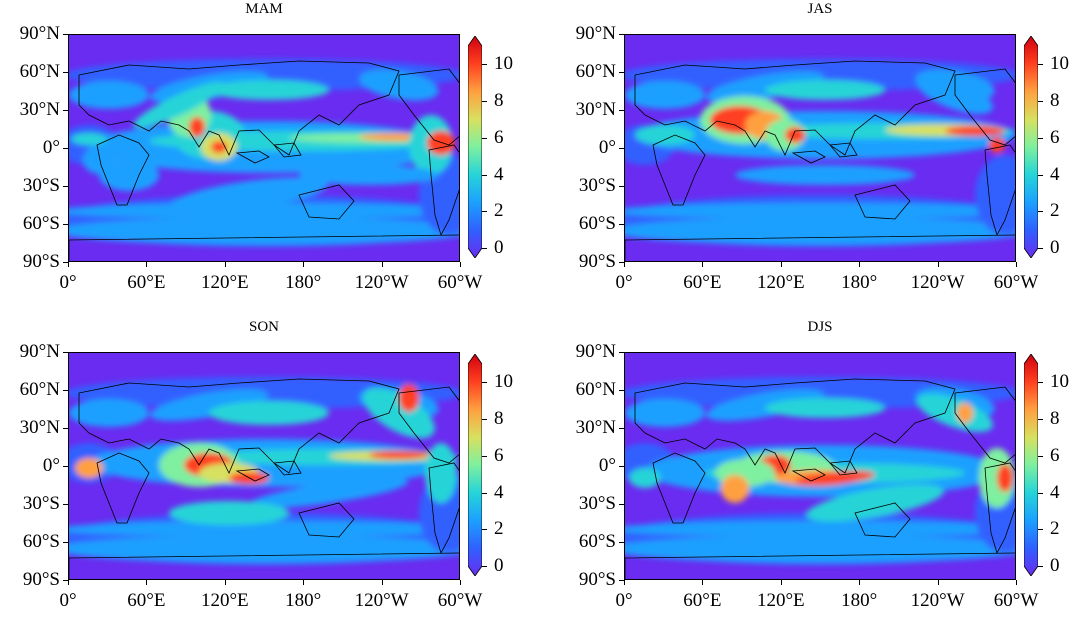  Describe the element at coordinates (39, 351) in the screenshot. I see `lat-tick-label: 90°N` at that location.